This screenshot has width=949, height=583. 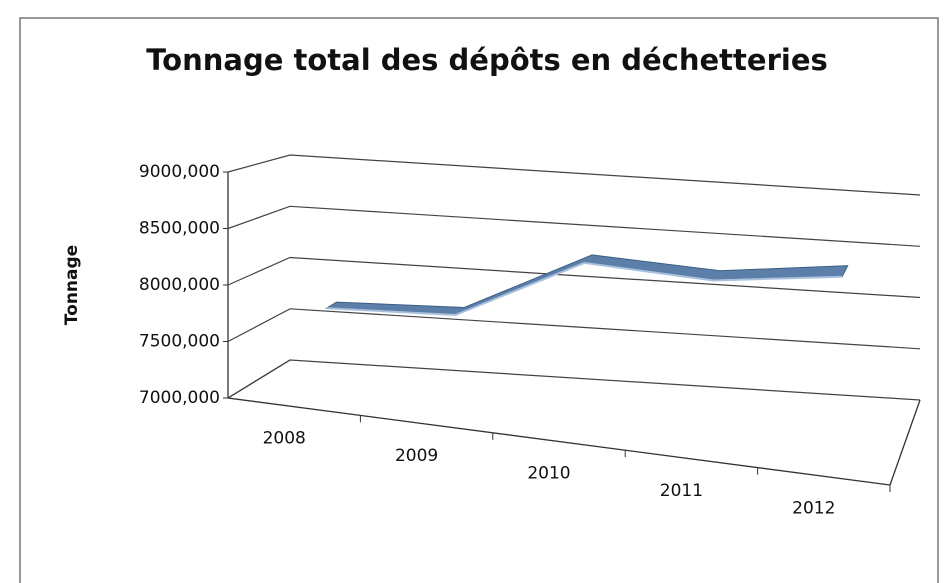 I want to click on y-tick-label: 8000,000, so click(x=179, y=285).